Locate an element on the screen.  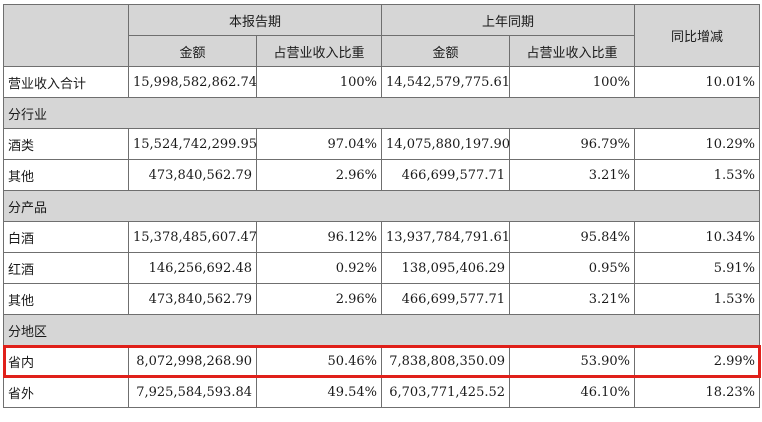
yoy-change-cell: 10.01% is located at coordinates (697, 82).